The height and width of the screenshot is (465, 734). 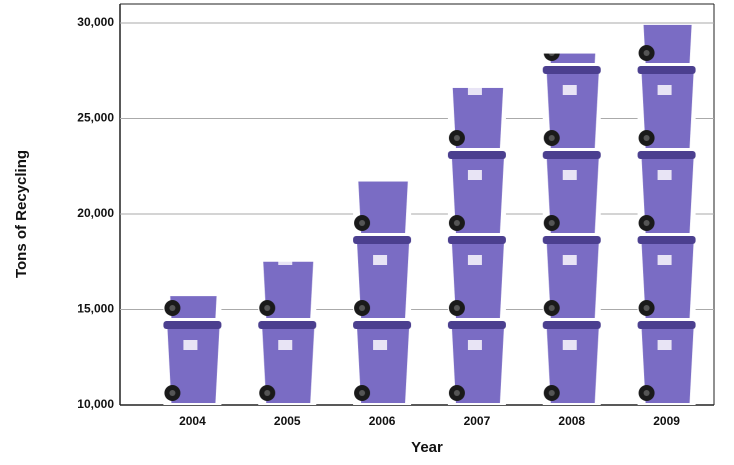 What do you see at coordinates (21, 214) in the screenshot?
I see `y-axis-title: Tons of Recycling` at bounding box center [21, 214].